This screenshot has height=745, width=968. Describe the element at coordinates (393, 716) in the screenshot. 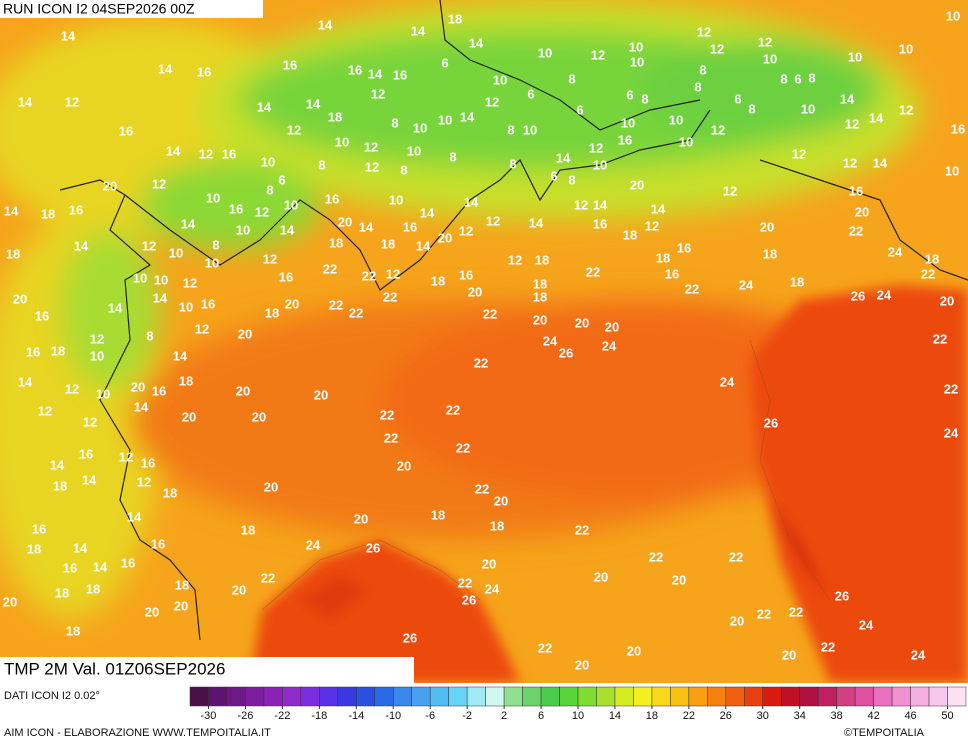

I see `colorbar-tick-label: -10` at that location.